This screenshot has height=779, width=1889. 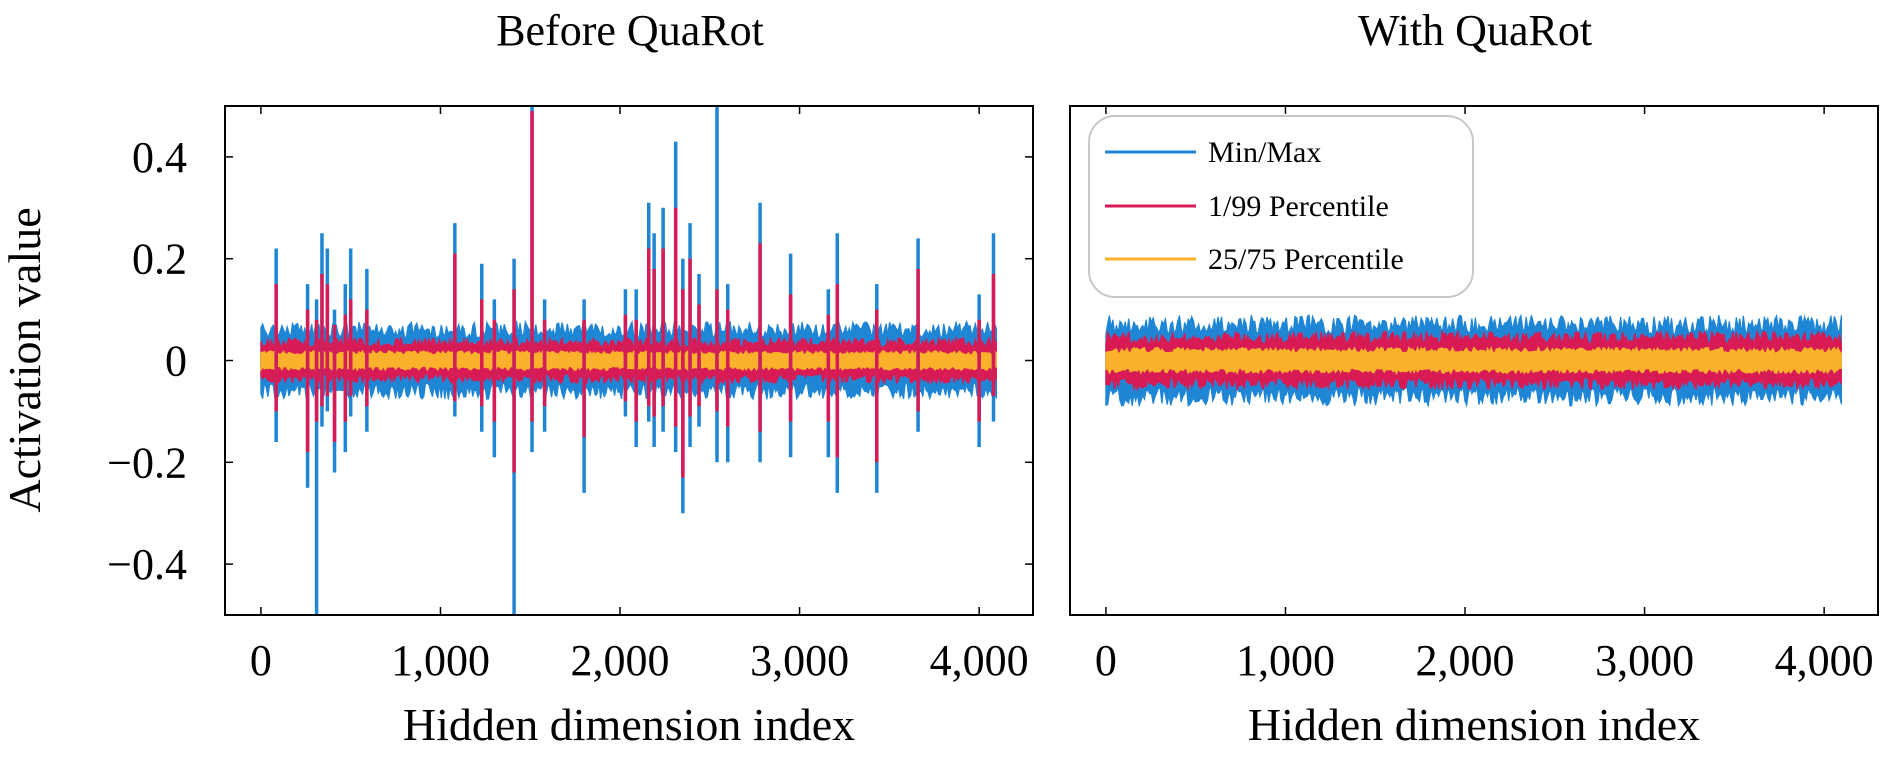 I want to click on legend-item-minmax: Min/Max, so click(x=1213, y=152).